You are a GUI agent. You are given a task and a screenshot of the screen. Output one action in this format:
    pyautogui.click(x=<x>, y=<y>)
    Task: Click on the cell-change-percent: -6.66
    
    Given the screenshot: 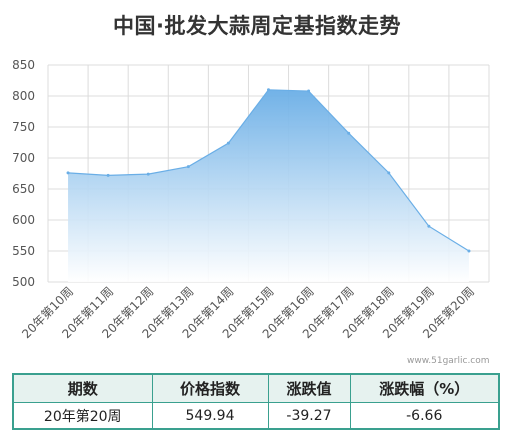 What is the action you would take?
    pyautogui.click(x=424, y=416)
    